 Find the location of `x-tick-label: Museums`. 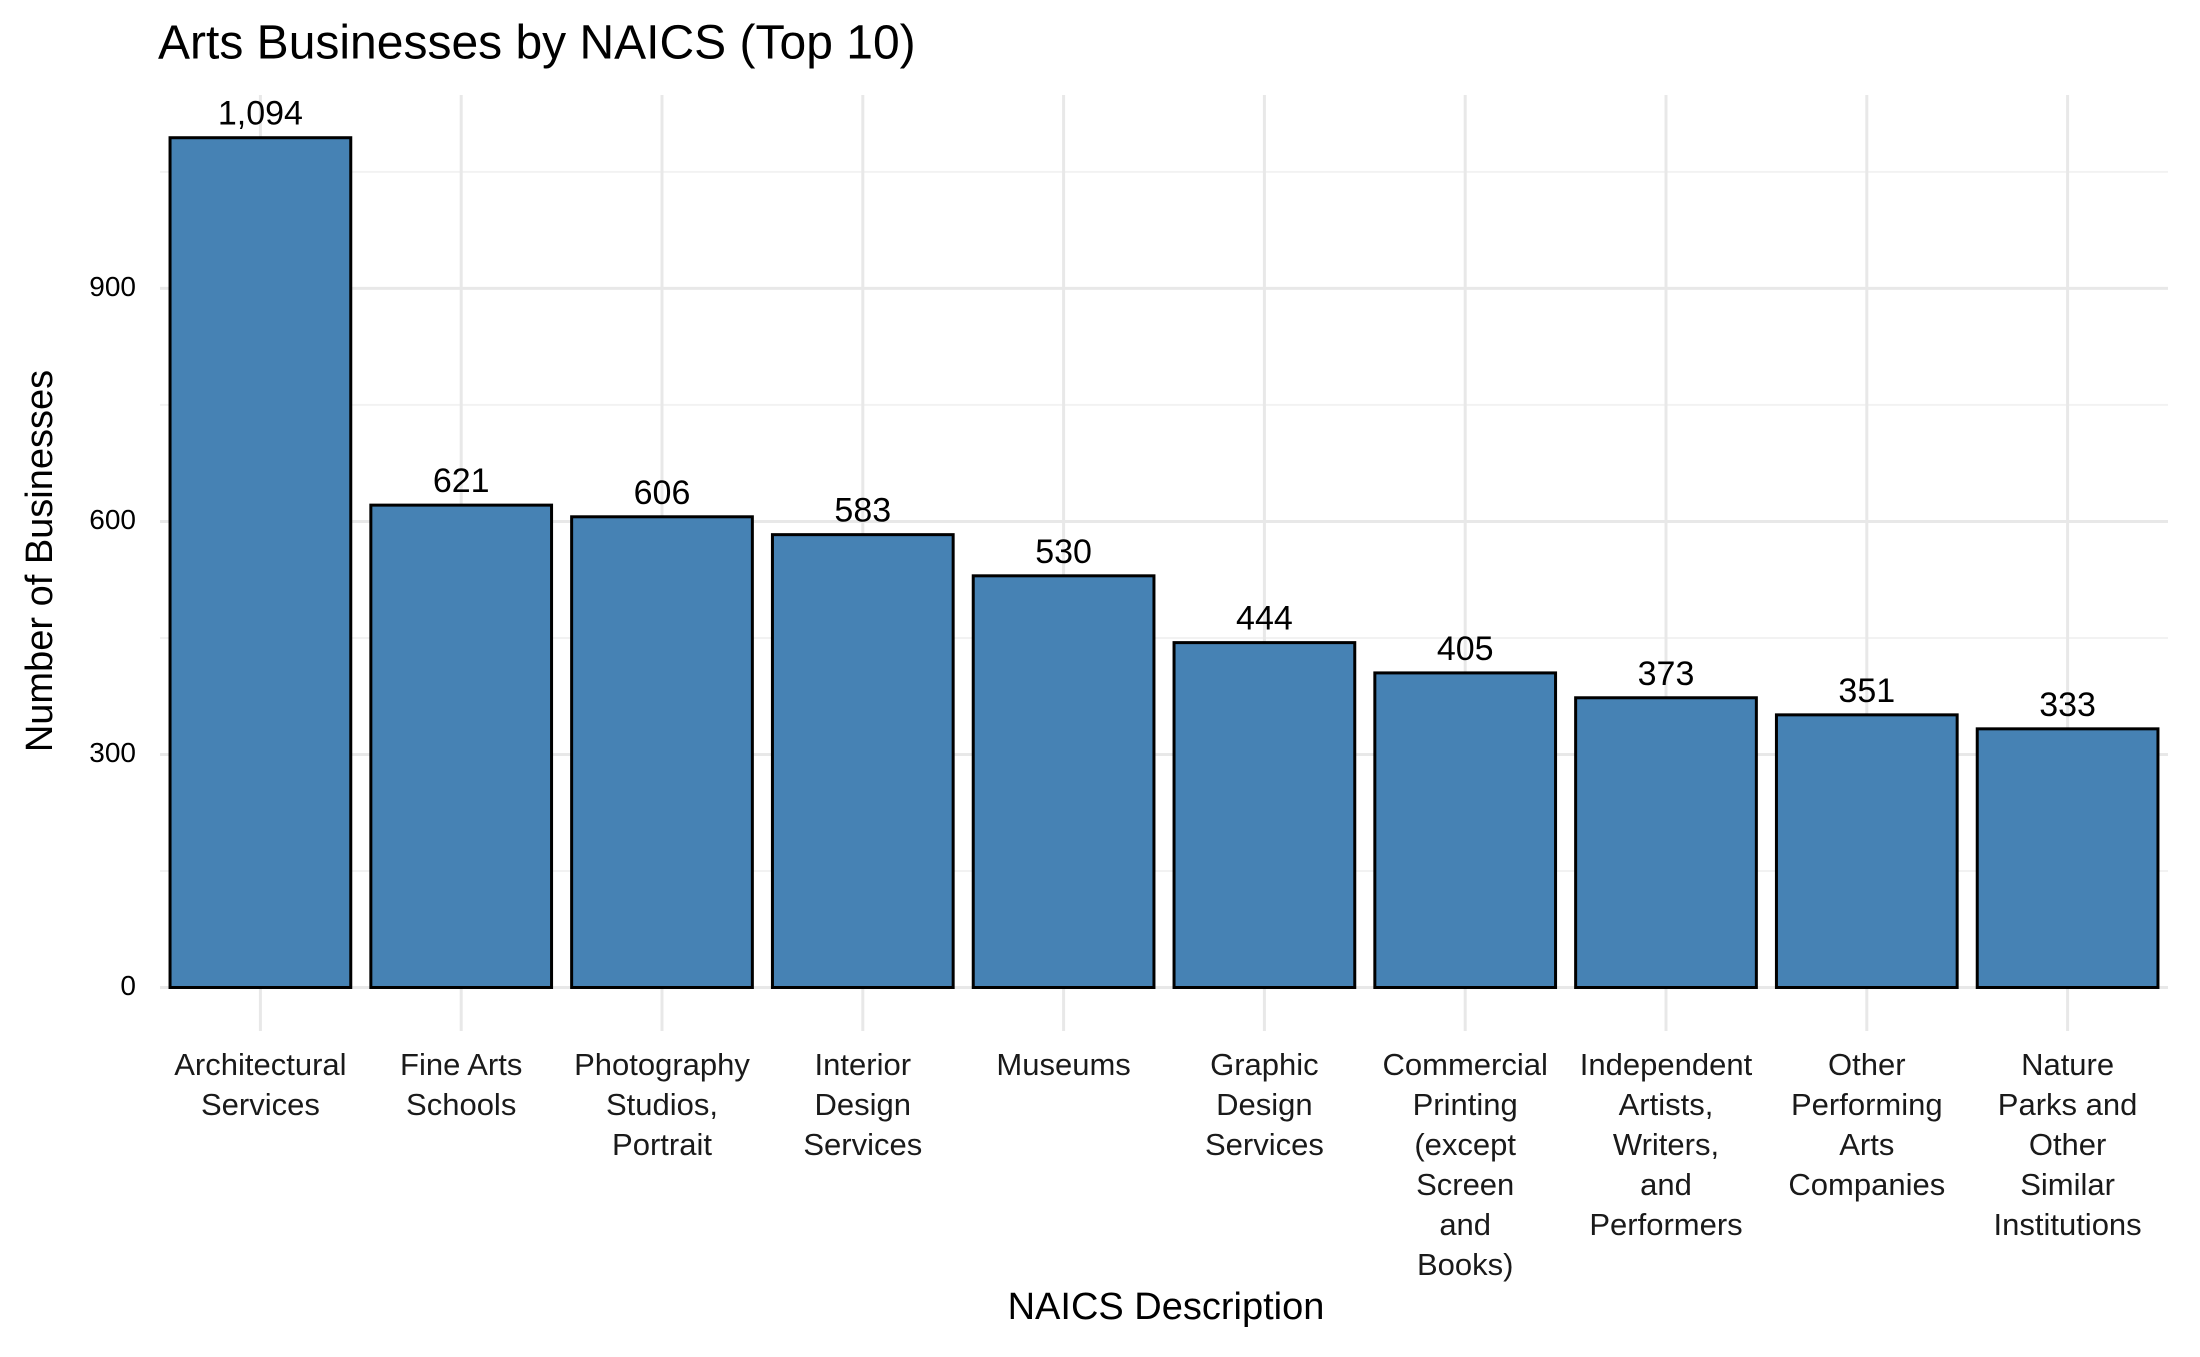

x-tick-label: Museums is located at coordinates (1063, 1064).